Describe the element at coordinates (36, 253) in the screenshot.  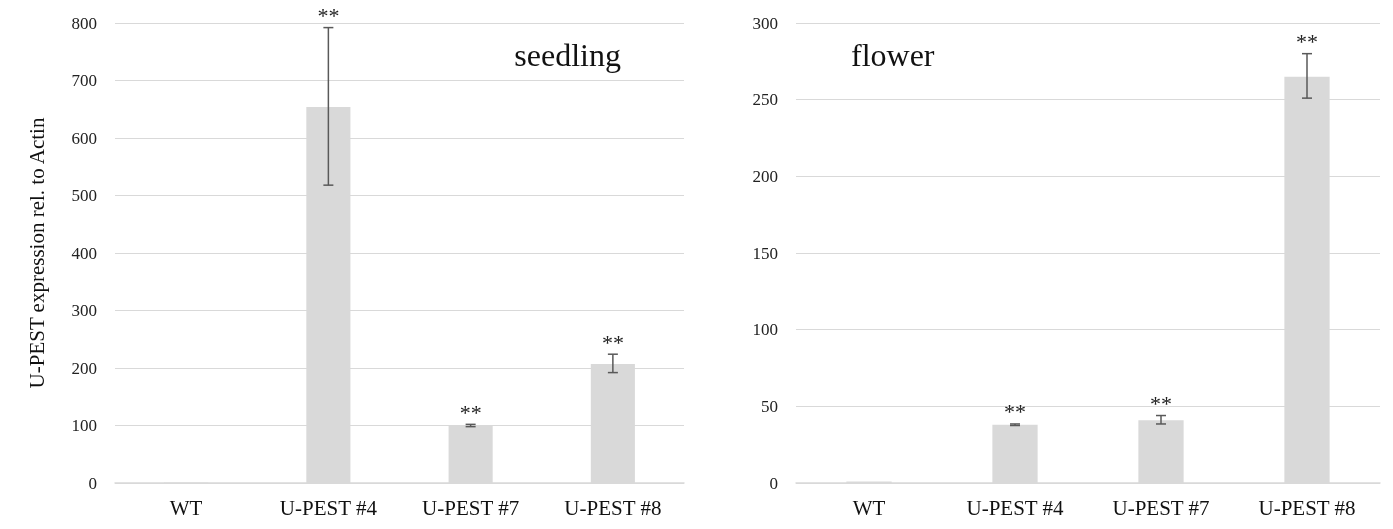
I see `y-axis-title: U-PEST expression rel. to Actin` at that location.